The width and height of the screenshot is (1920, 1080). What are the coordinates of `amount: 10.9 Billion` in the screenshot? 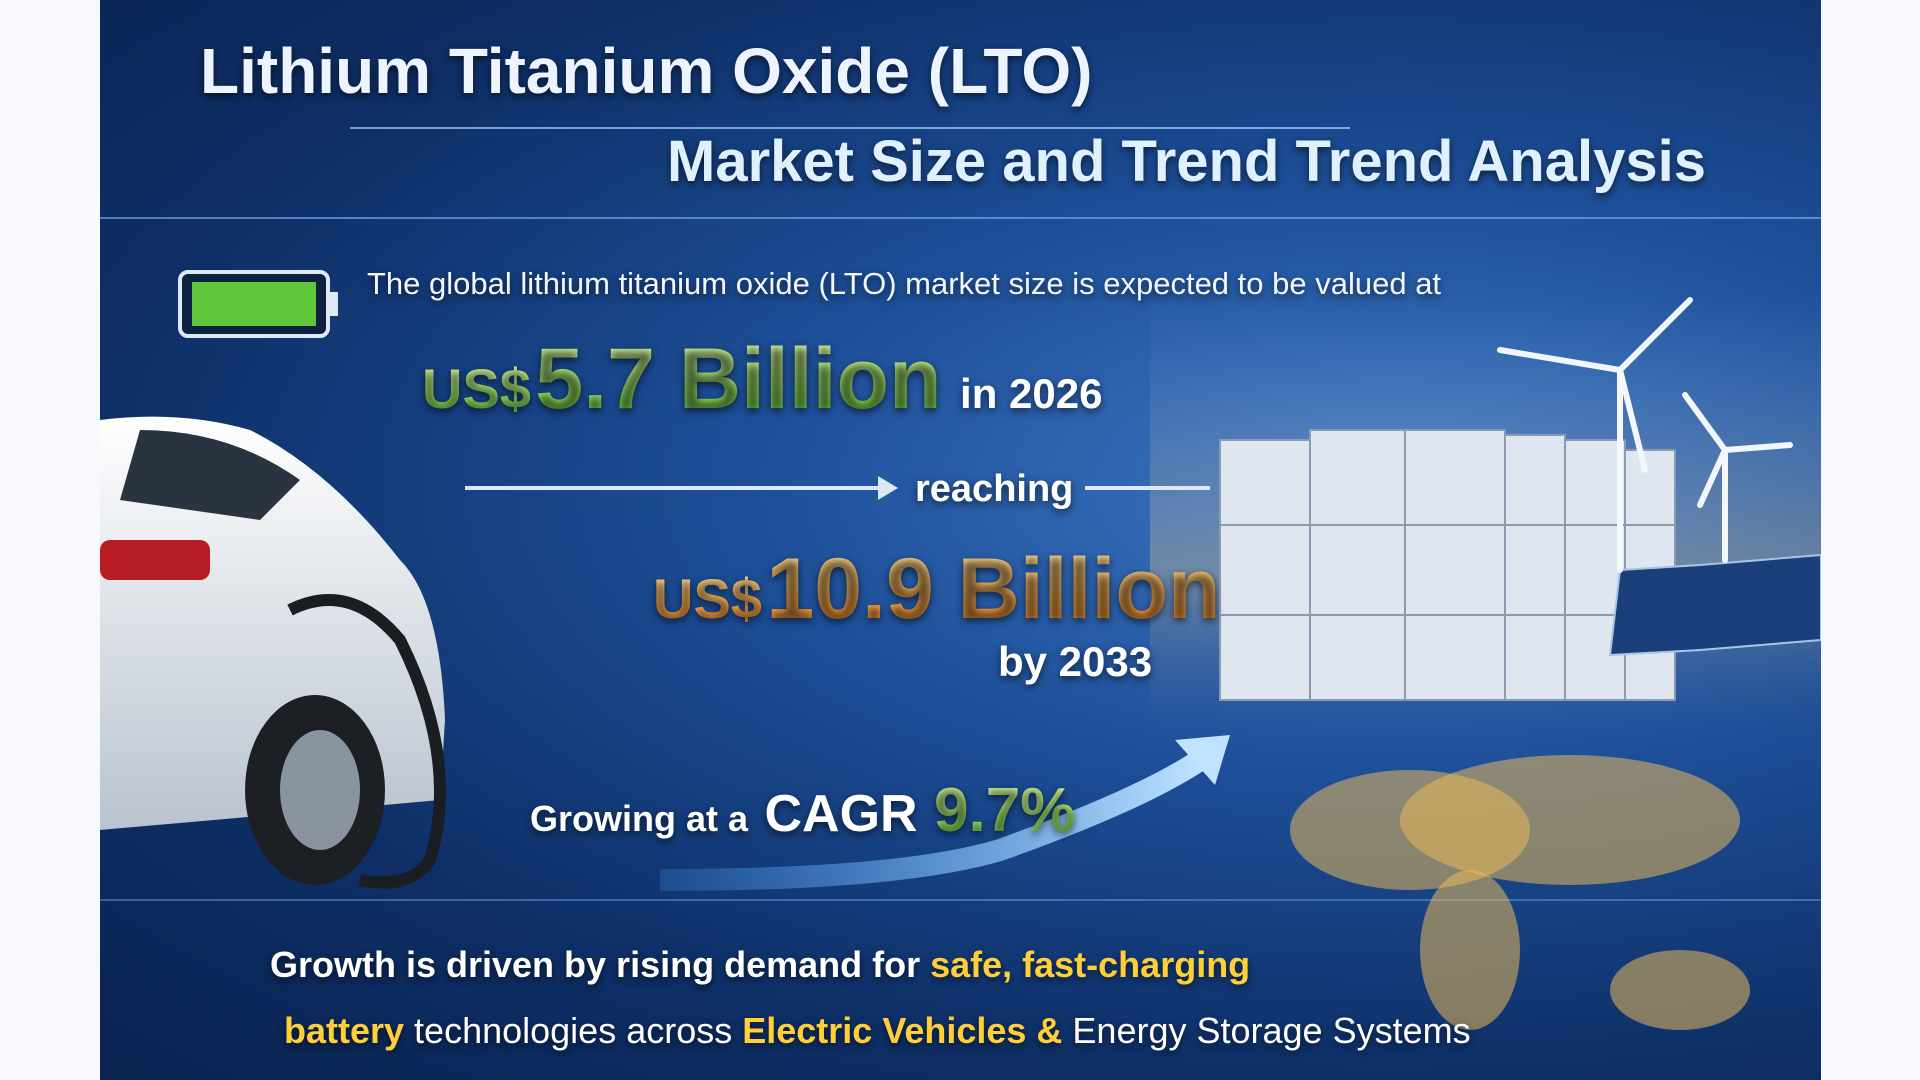 It's located at (993, 589).